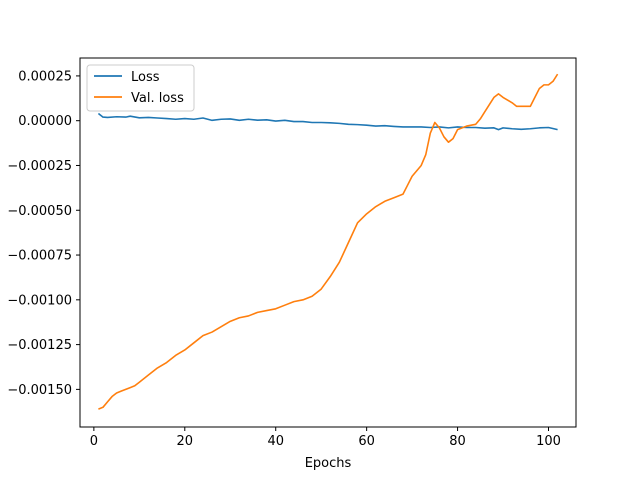  Describe the element at coordinates (185, 441) in the screenshot. I see `x-tick-label: 20` at that location.